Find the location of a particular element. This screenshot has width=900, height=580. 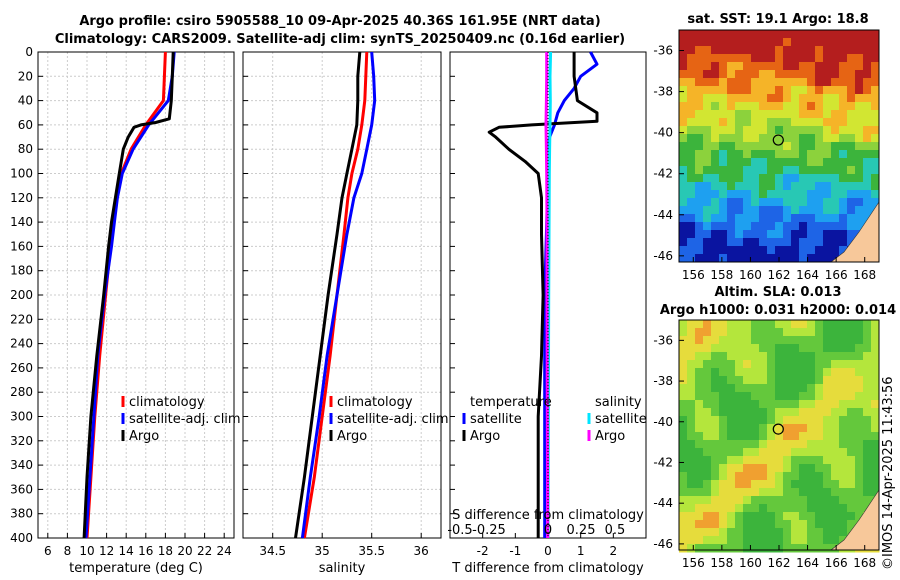

temperature-profile-series-argo is located at coordinates (128, 295).